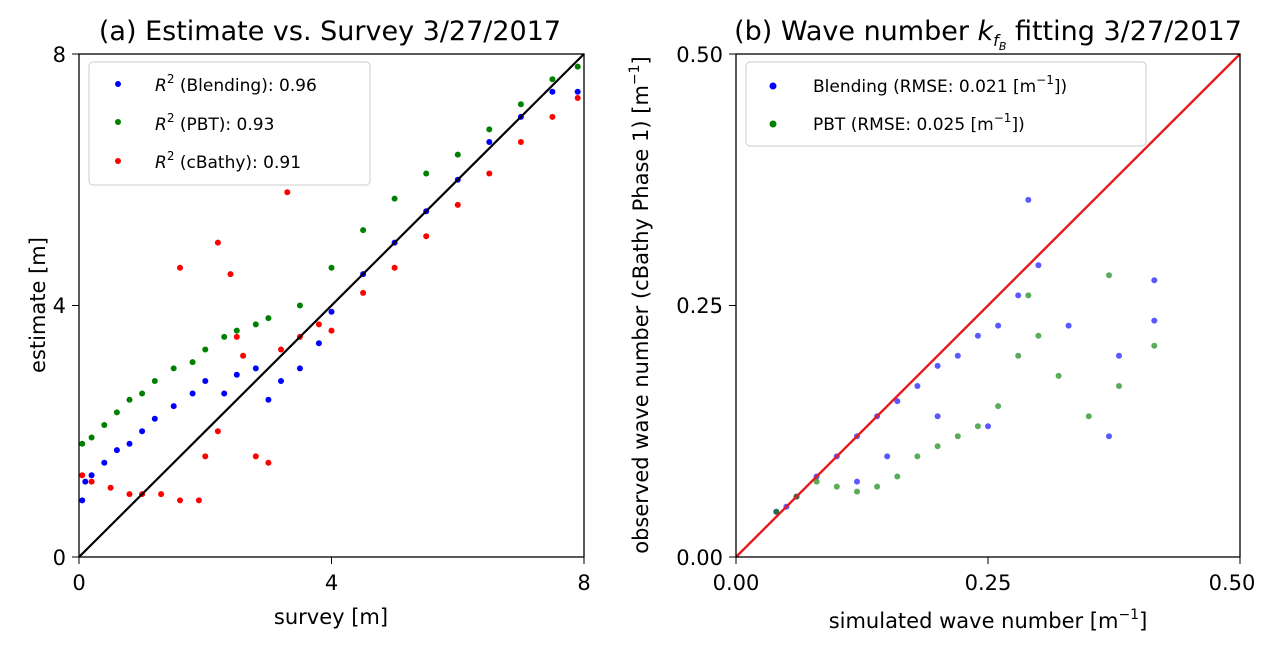 Image resolution: width=1286 pixels, height=650 pixels. I want to click on legend-b-marker-pbt, so click(773, 124).